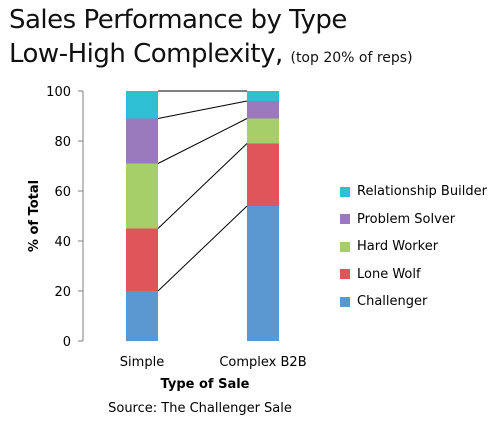 Image resolution: width=498 pixels, height=422 pixels. Describe the element at coordinates (178, 20) in the screenshot. I see `title-line-1: Sales Performance by Type` at that location.